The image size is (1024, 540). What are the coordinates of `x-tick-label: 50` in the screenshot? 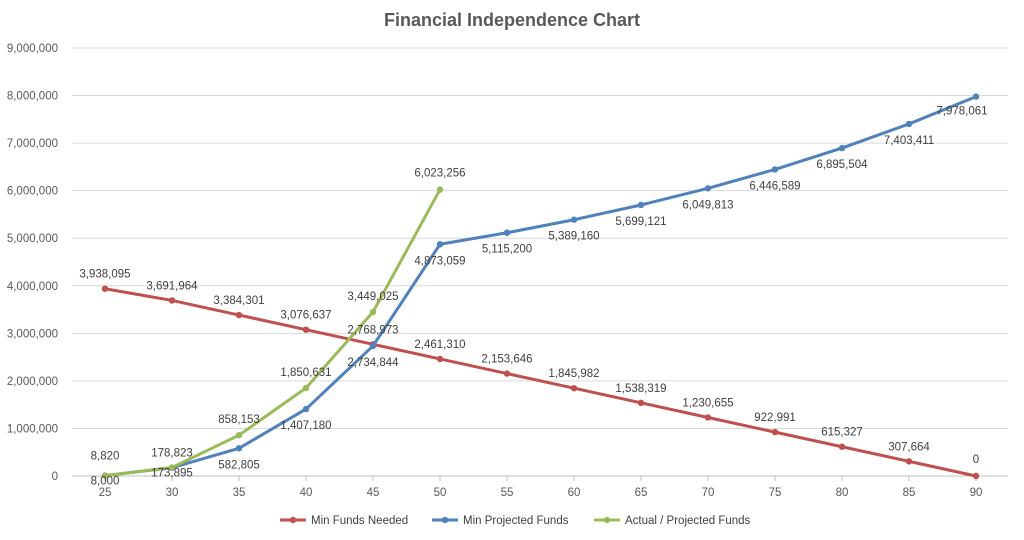 It's located at (440, 493).